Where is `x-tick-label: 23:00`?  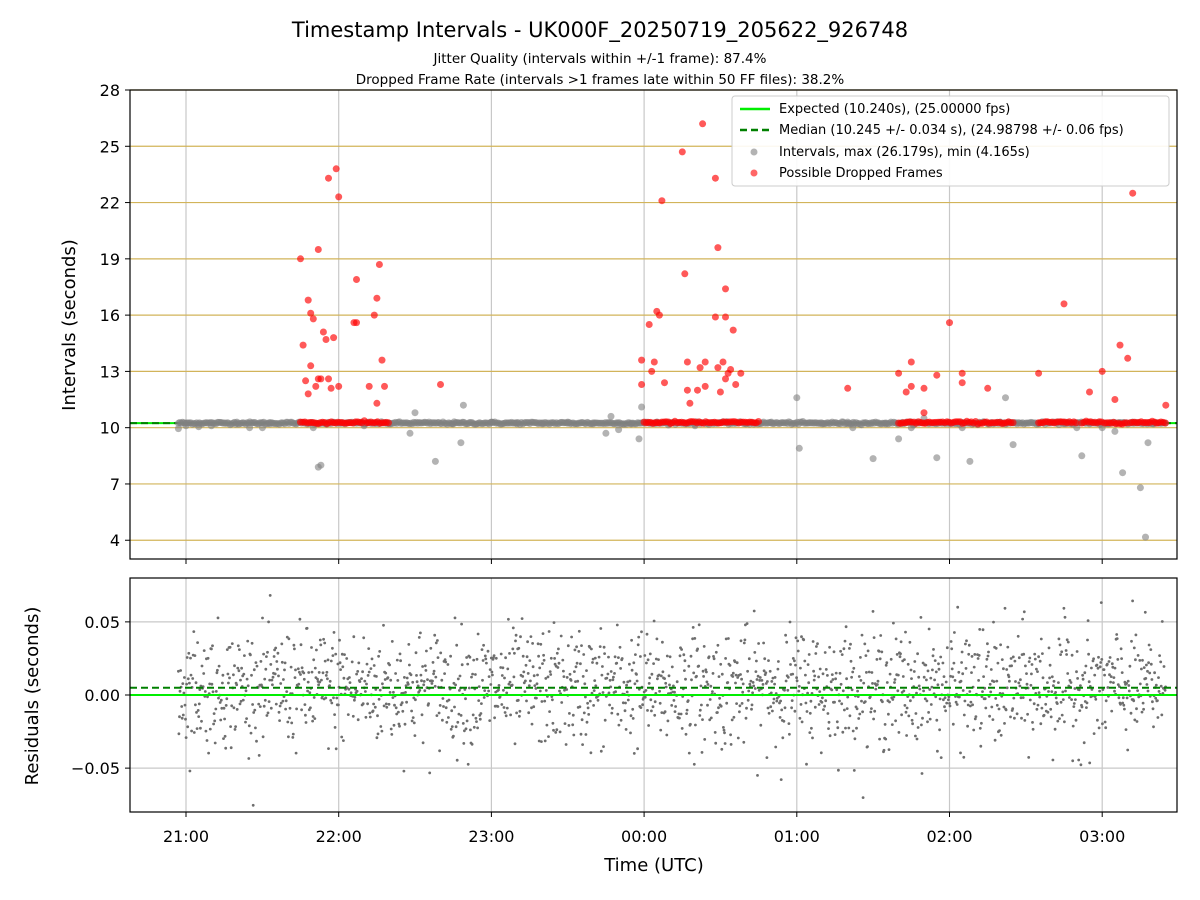 x-tick-label: 23:00 is located at coordinates (491, 836).